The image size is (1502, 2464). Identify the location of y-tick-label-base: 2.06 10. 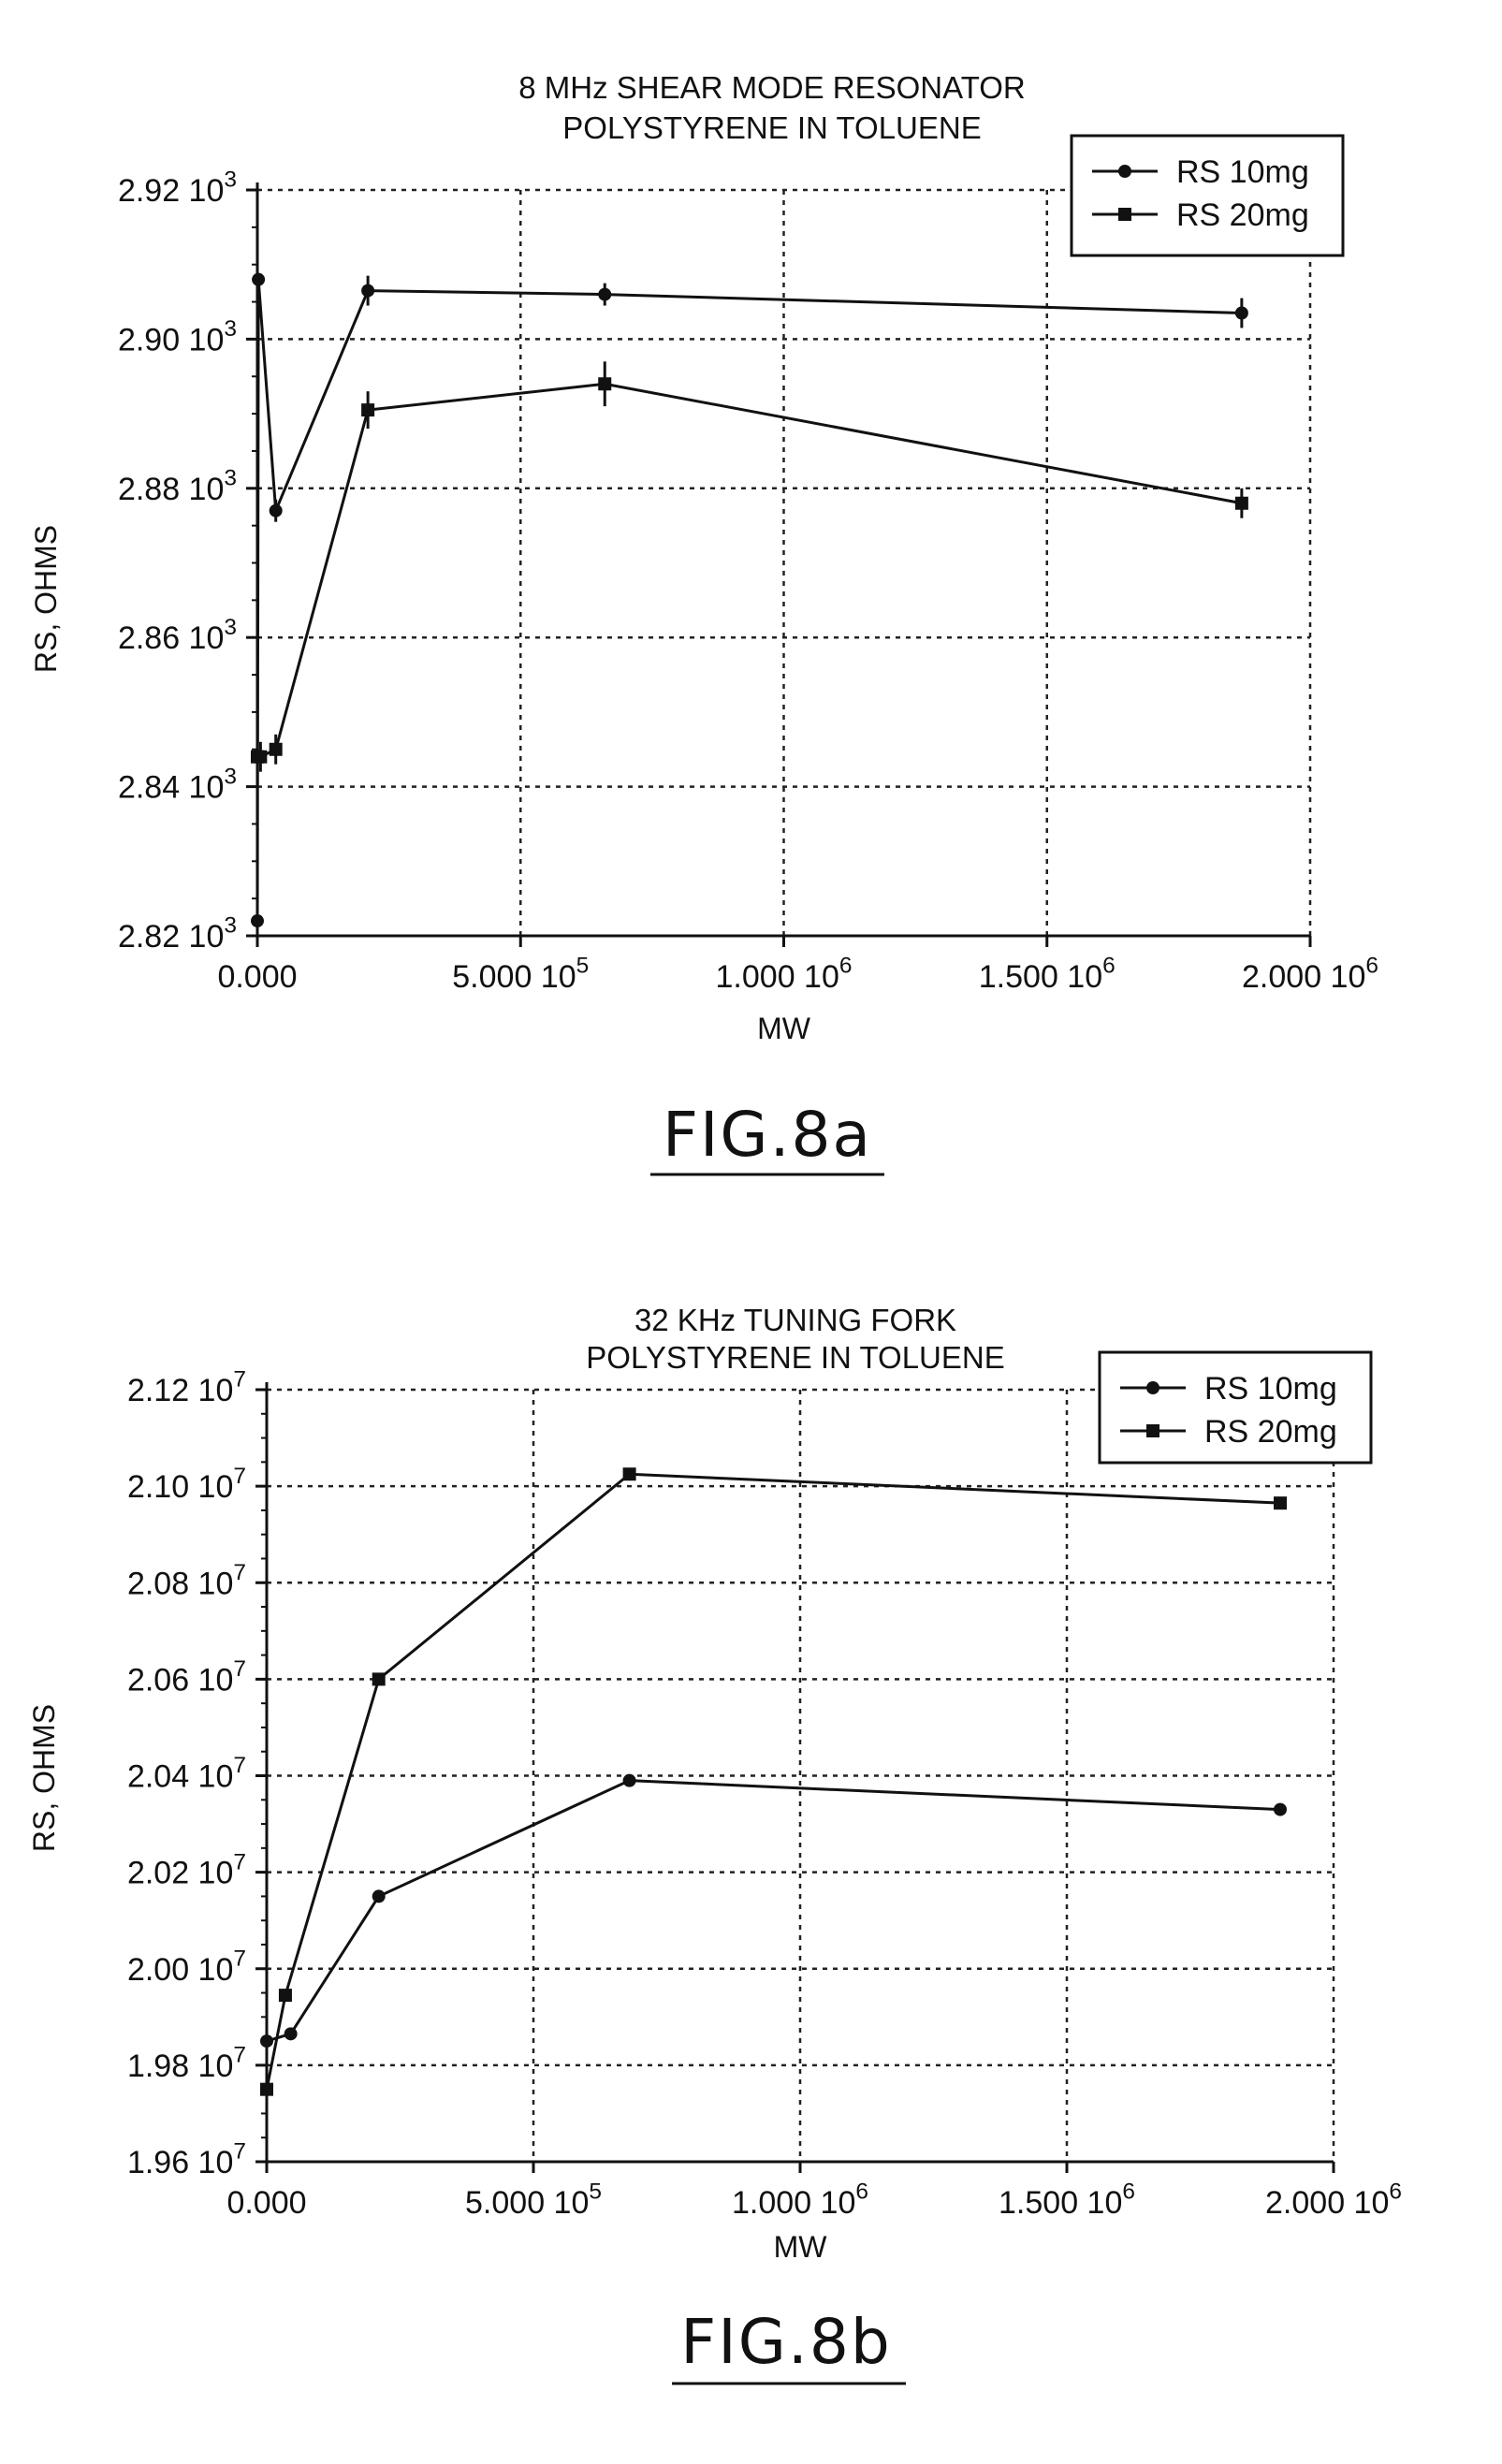
(180, 1680).